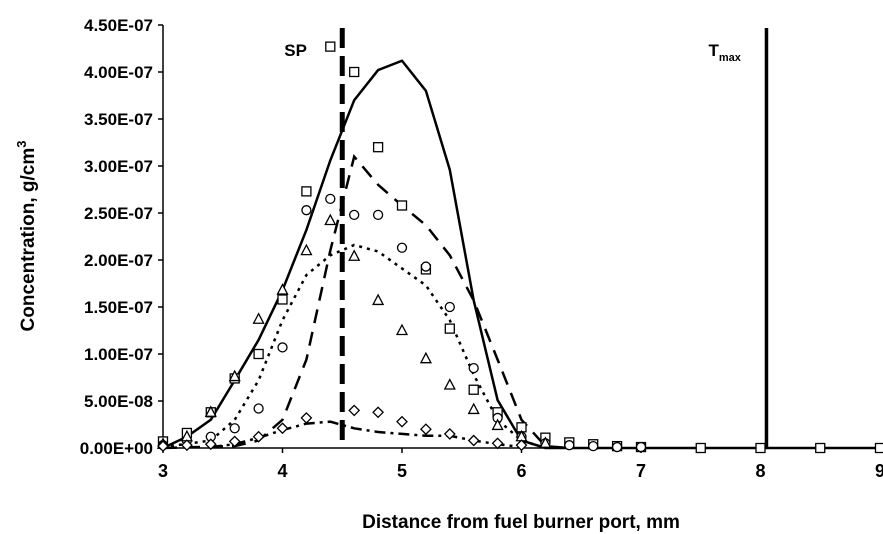 The image size is (883, 534). Describe the element at coordinates (28, 240) in the screenshot. I see `y-axis-title-main: Concentration, g/cm` at that location.